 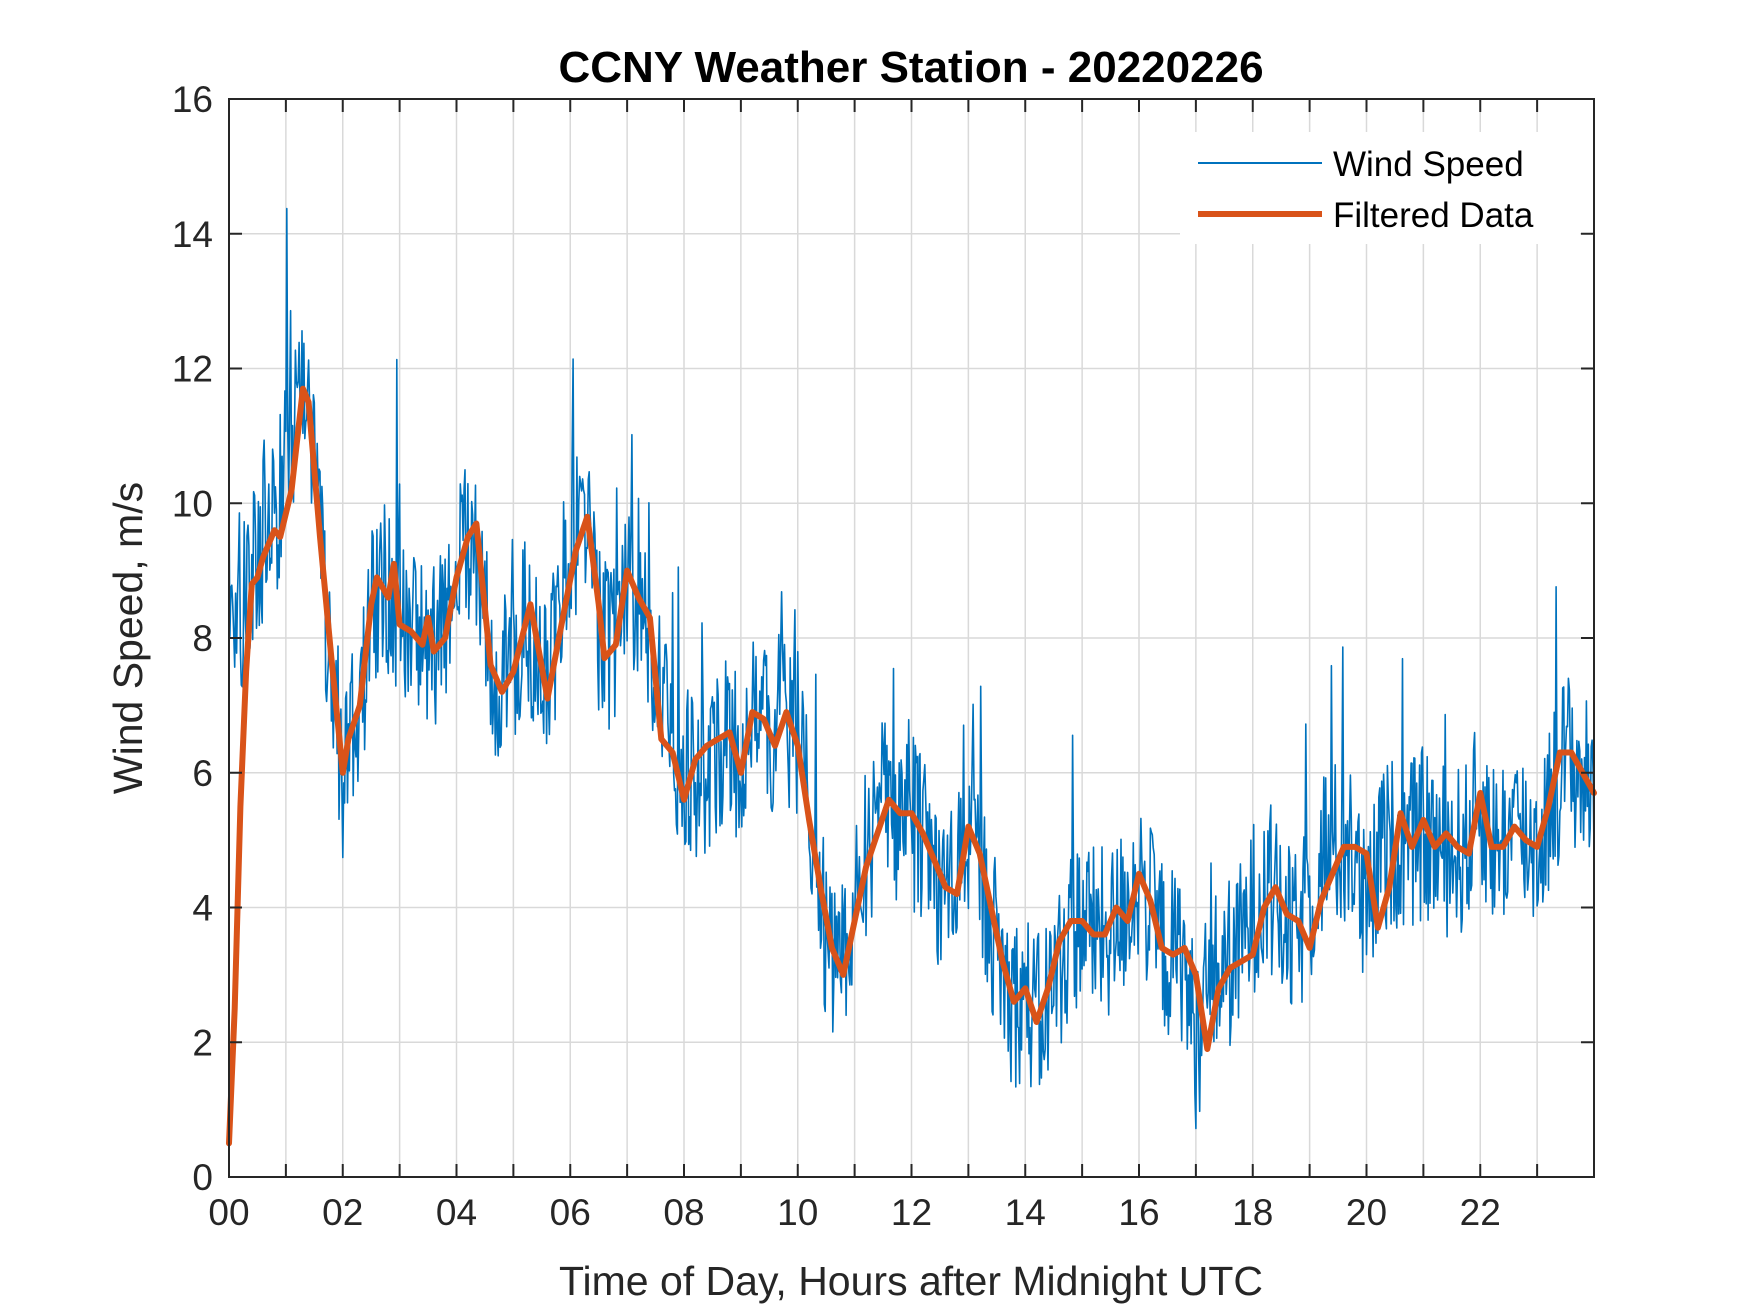 What do you see at coordinates (202, 908) in the screenshot?
I see `y-tick-label: 4` at bounding box center [202, 908].